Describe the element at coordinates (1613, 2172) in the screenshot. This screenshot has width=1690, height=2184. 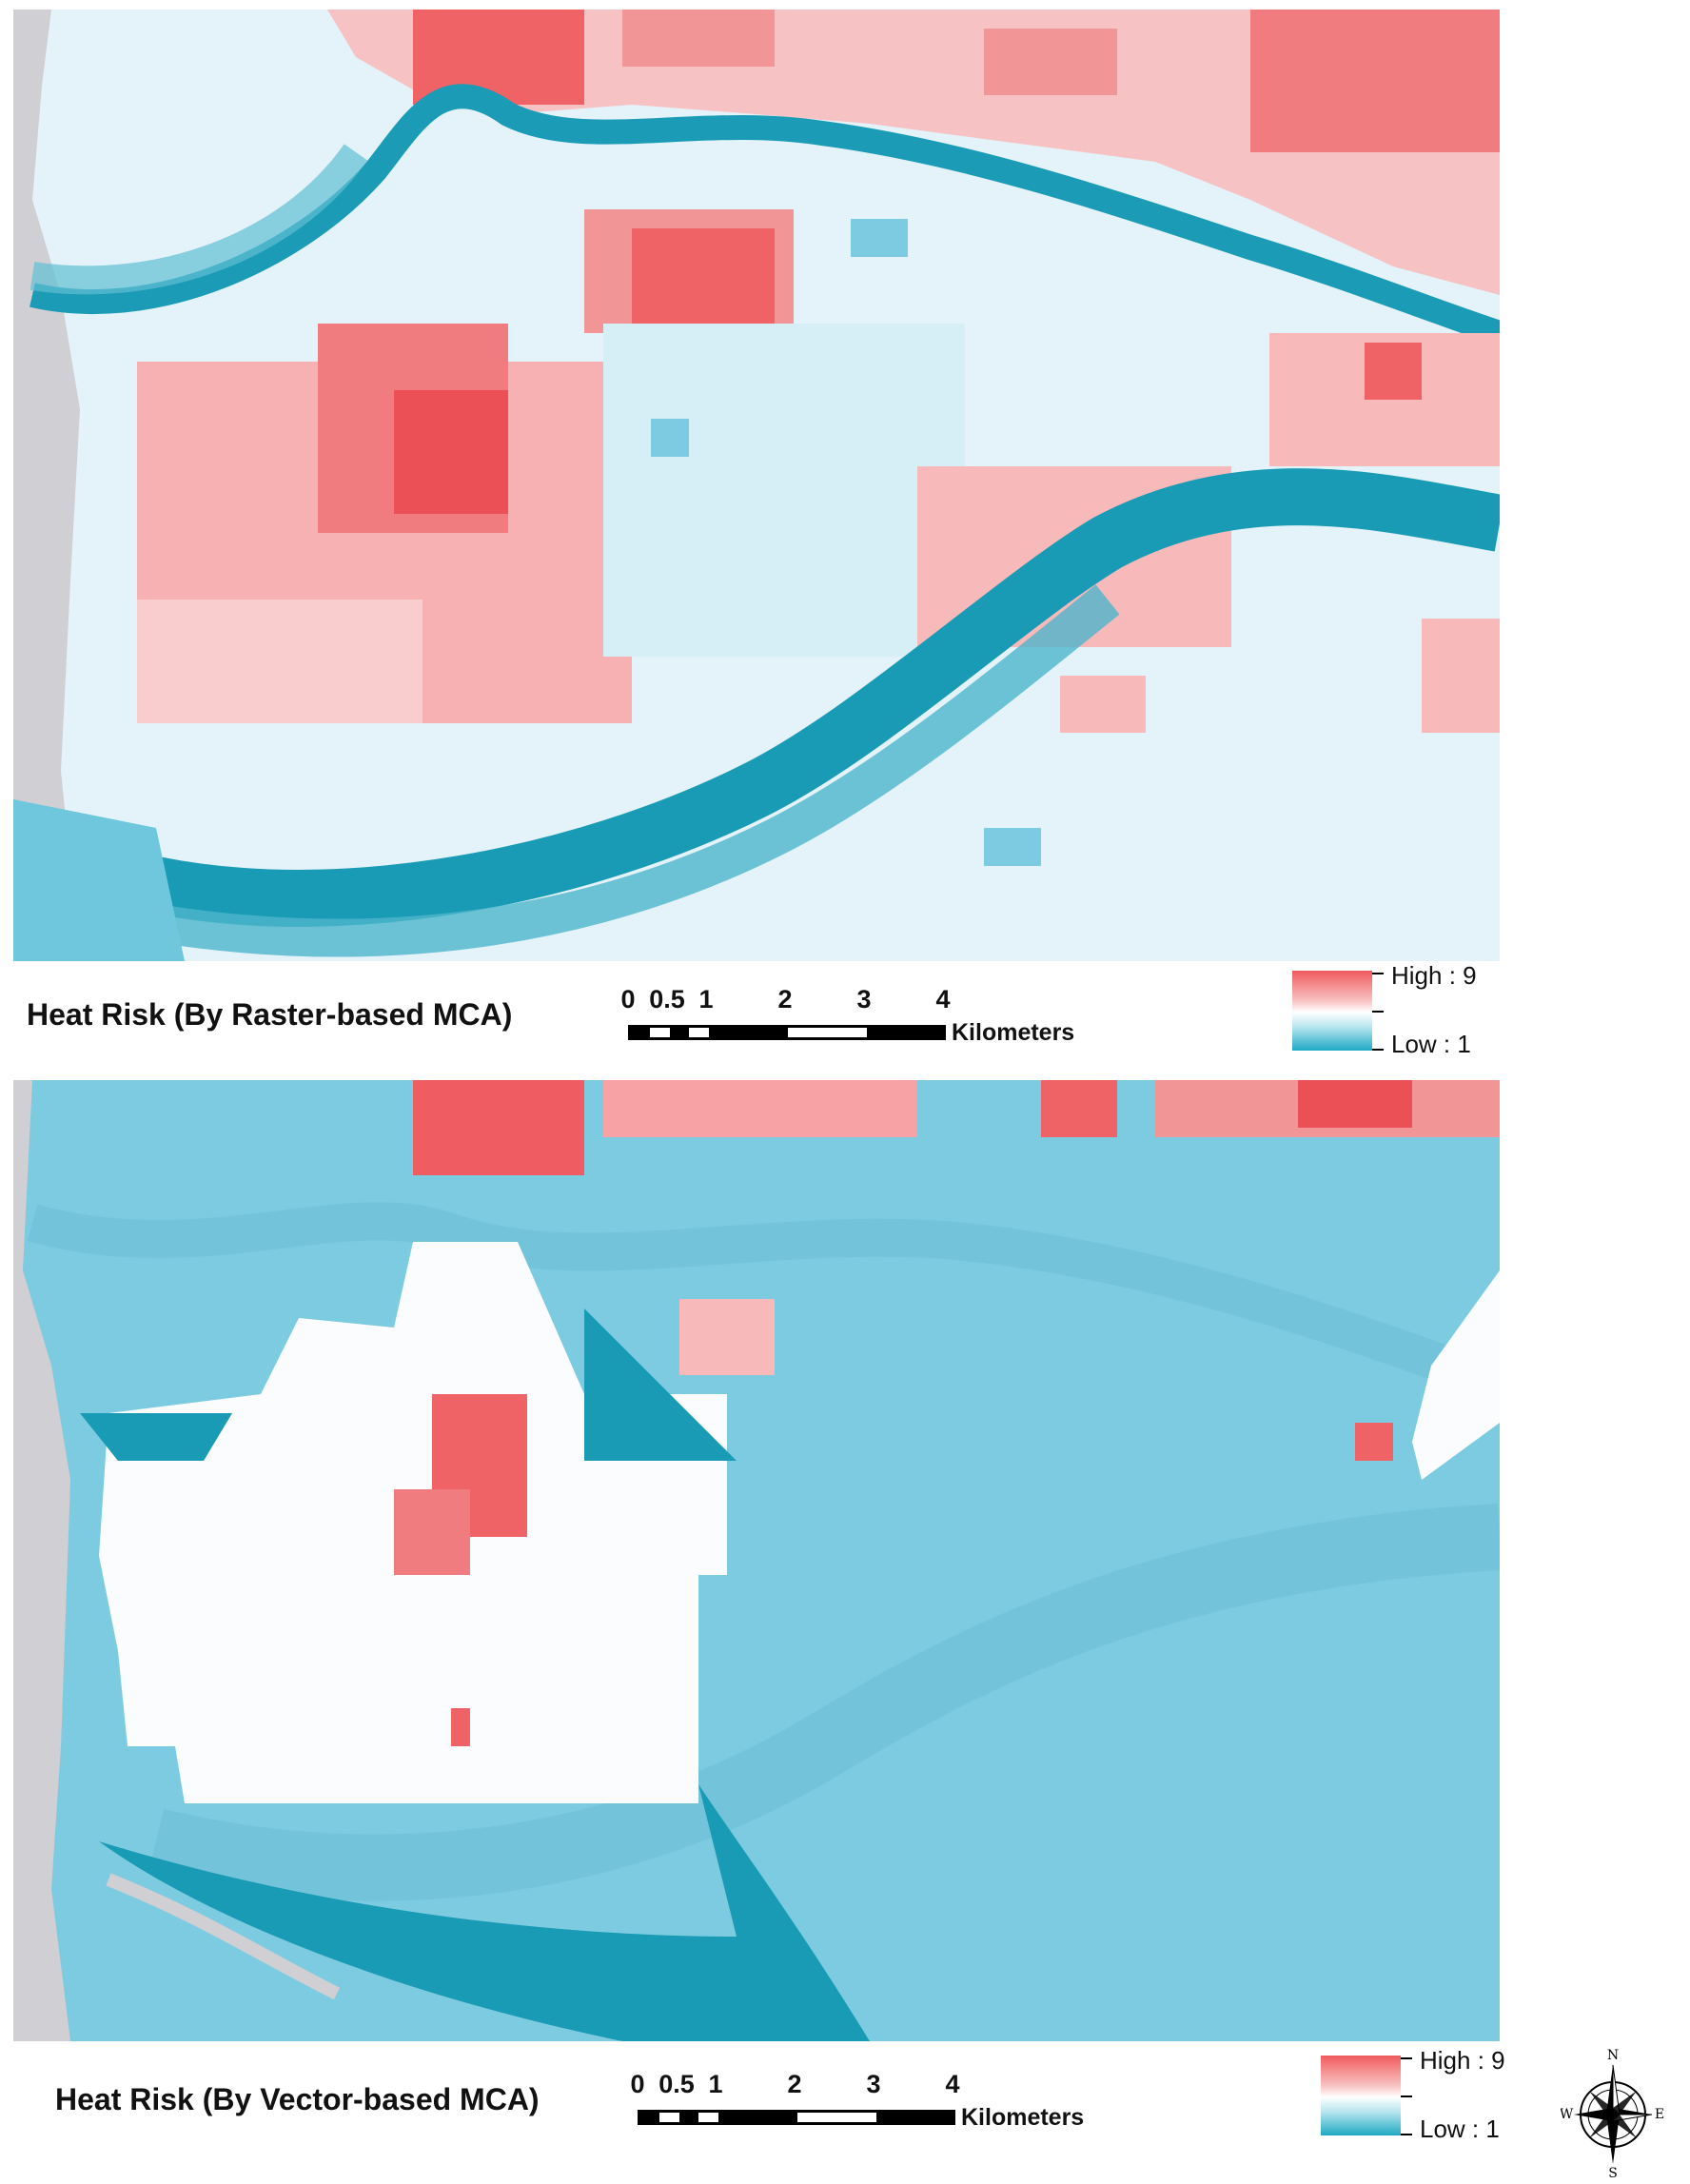
I see `compass-s-label: S` at that location.